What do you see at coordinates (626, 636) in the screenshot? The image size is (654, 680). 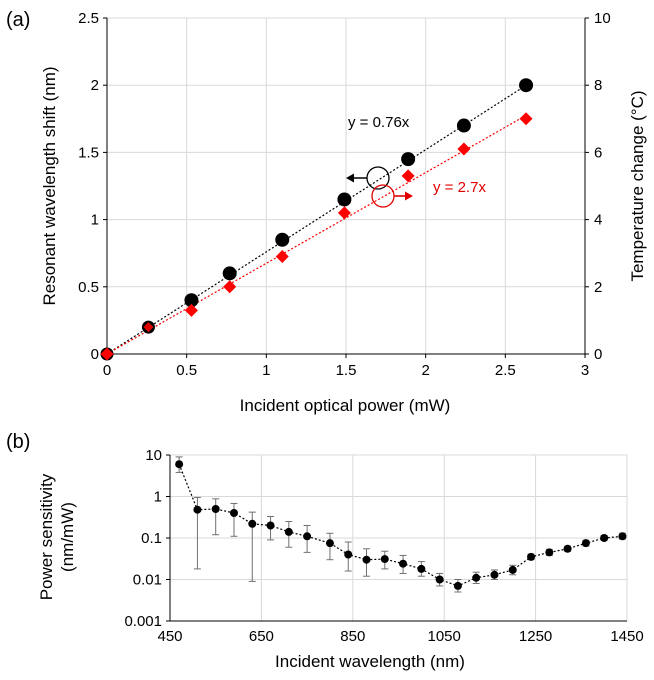 I see `b-x-tick-label: 1450` at bounding box center [626, 636].